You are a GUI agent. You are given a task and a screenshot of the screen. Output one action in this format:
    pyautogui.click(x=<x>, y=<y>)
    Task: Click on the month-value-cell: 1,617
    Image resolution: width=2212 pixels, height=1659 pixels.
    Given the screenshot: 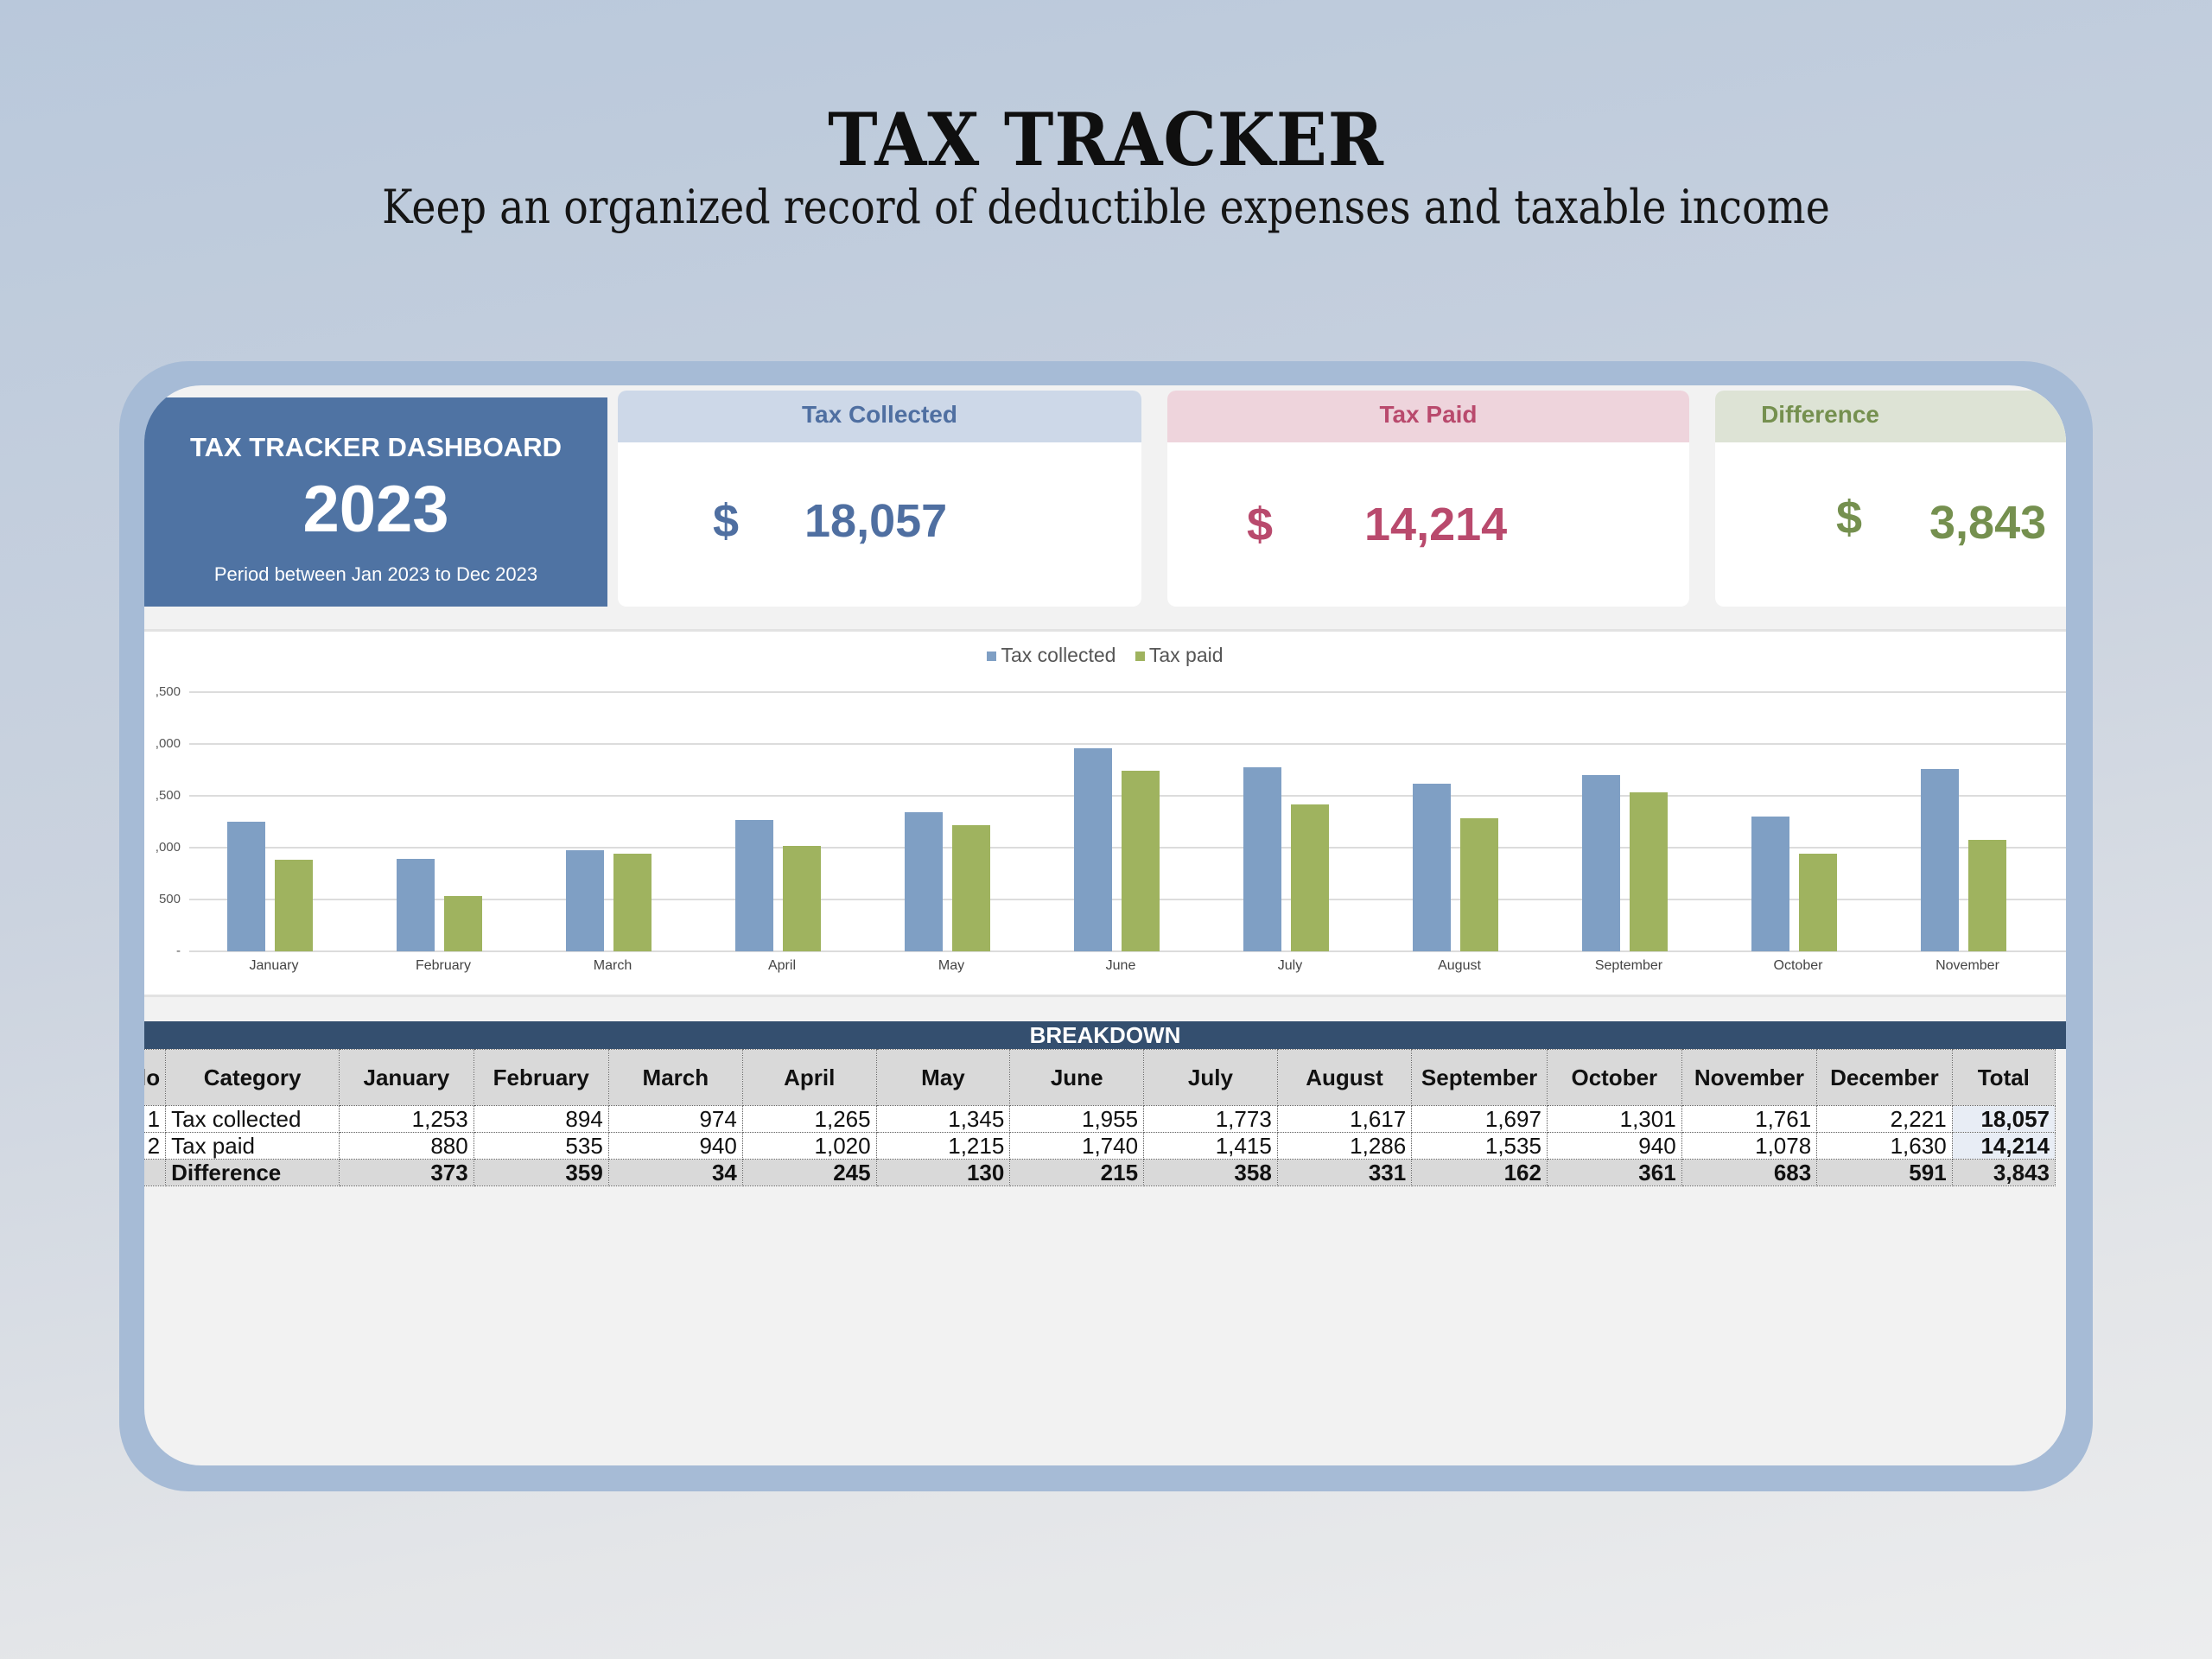 What is the action you would take?
    pyautogui.click(x=1344, y=1119)
    